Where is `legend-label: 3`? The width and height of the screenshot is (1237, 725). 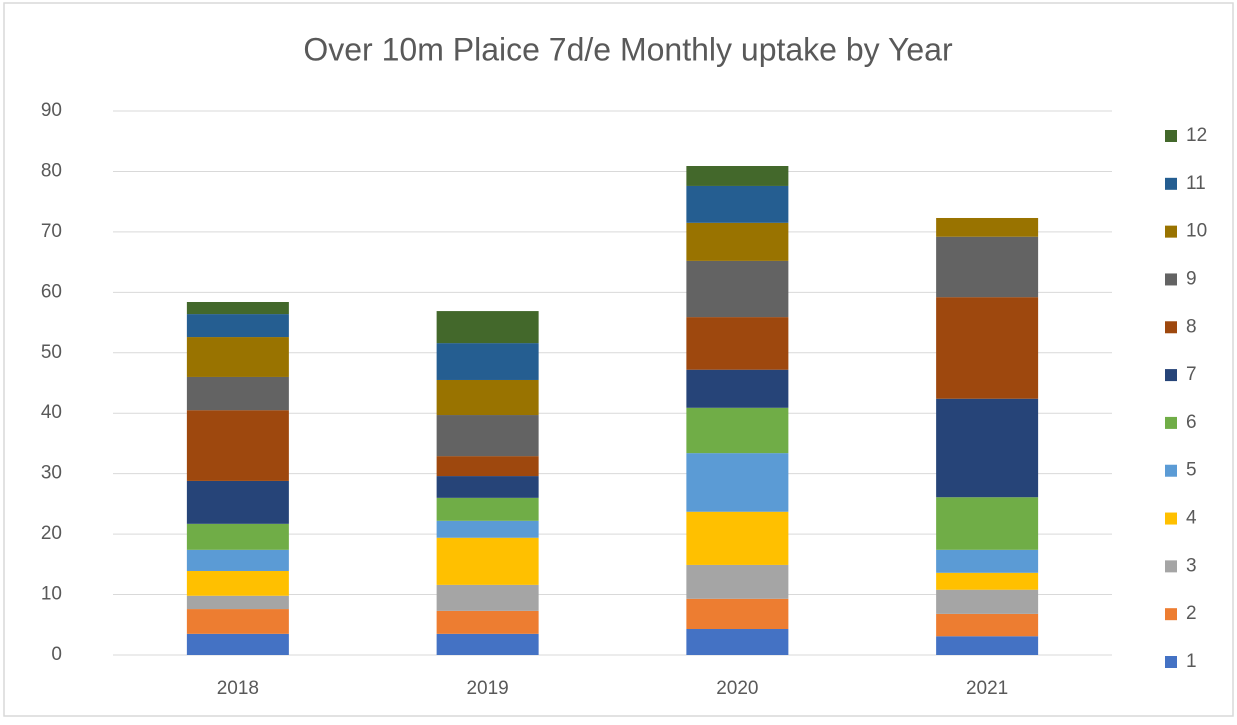 legend-label: 3 is located at coordinates (1191, 565).